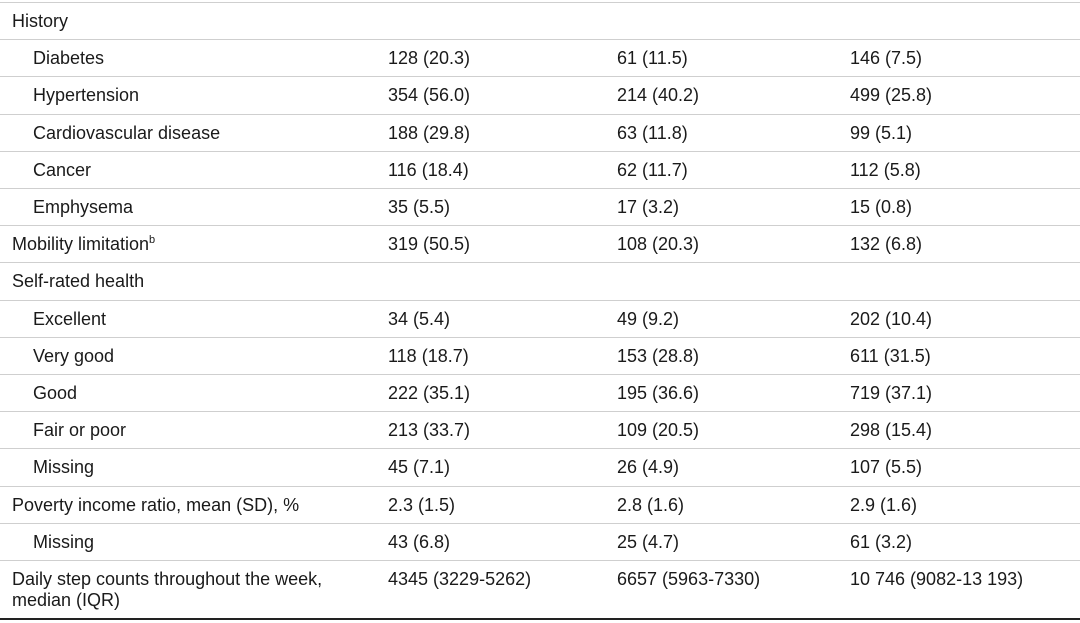  Describe the element at coordinates (937, 579) in the screenshot. I see `value-cell: 10 746 (9082-13 193)` at that location.